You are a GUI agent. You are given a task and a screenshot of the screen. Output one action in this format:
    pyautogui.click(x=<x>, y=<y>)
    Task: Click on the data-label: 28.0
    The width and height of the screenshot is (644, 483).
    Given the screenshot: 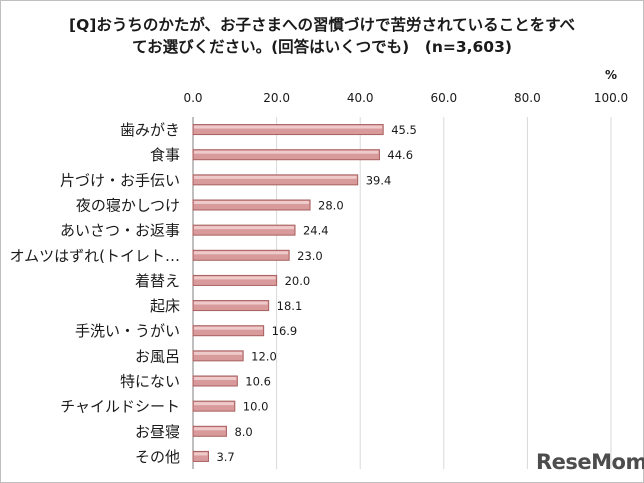 What is the action you would take?
    pyautogui.click(x=331, y=206)
    